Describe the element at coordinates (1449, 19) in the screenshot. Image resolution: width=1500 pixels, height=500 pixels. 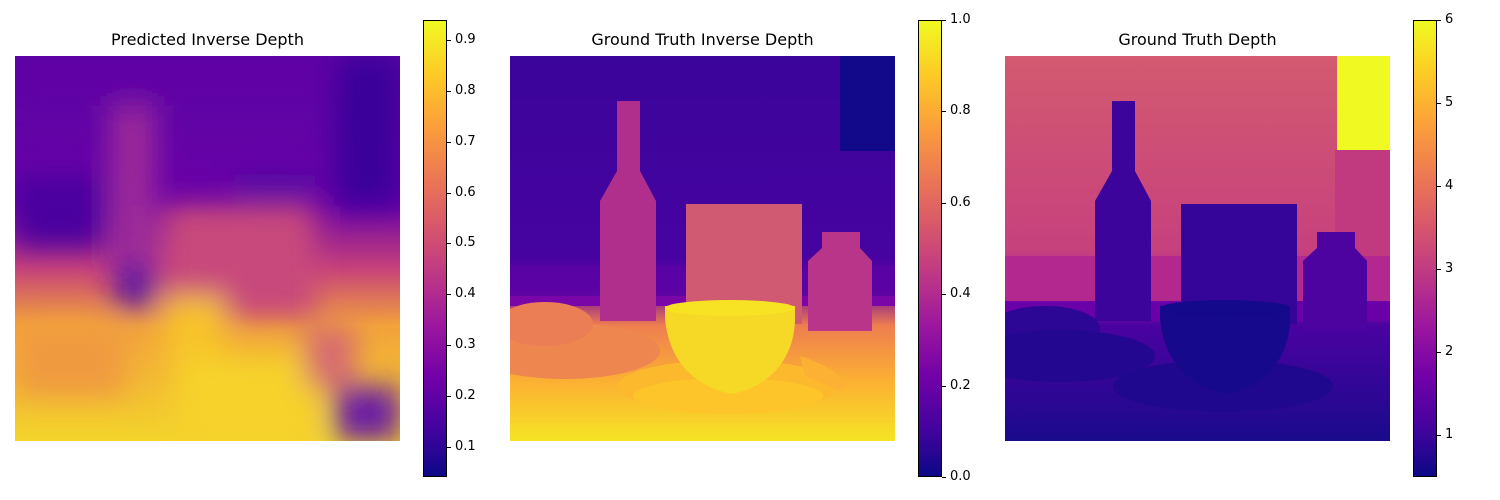
I see `tick-label: 6` at that location.